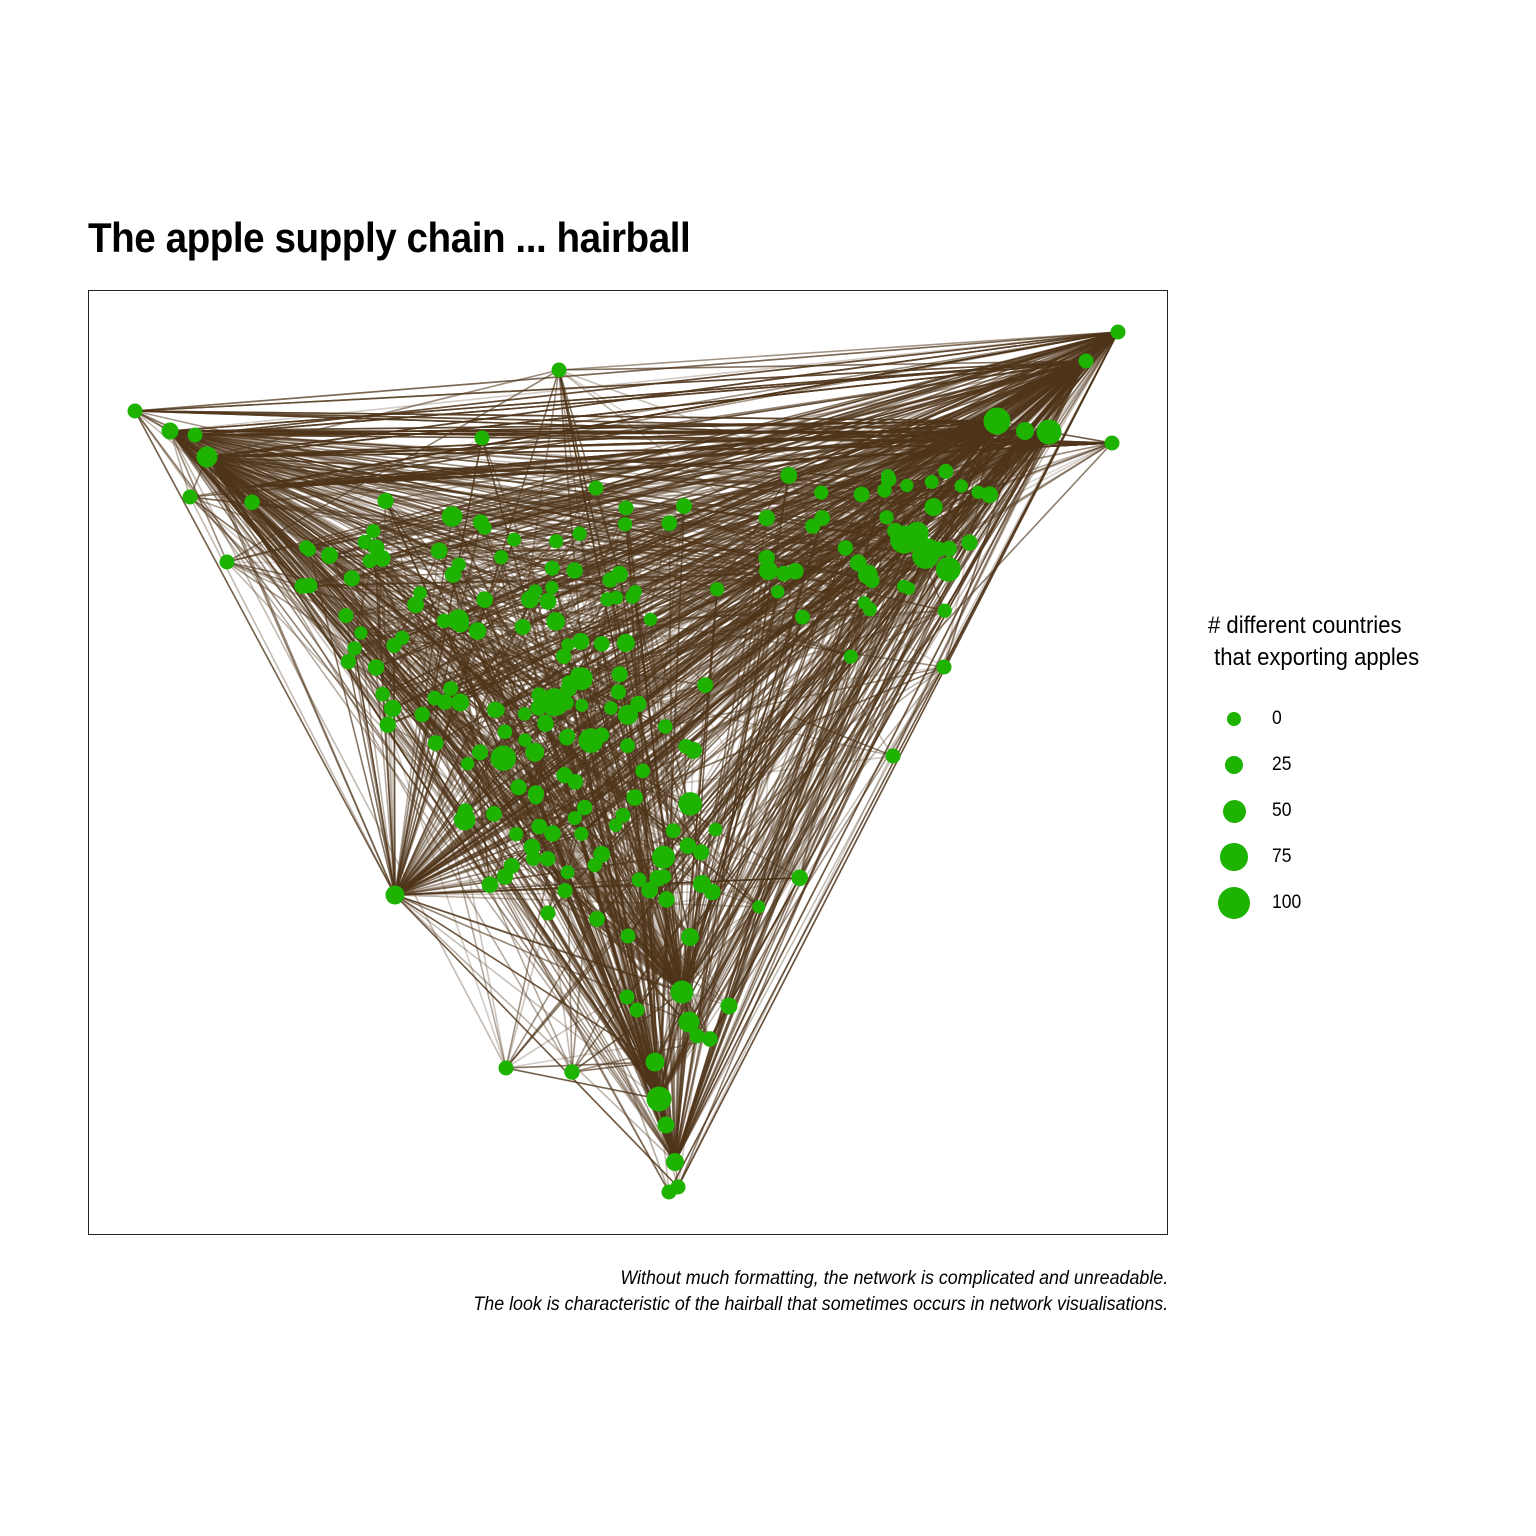  Describe the element at coordinates (1358, 765) in the screenshot. I see `legend-item: 25` at that location.